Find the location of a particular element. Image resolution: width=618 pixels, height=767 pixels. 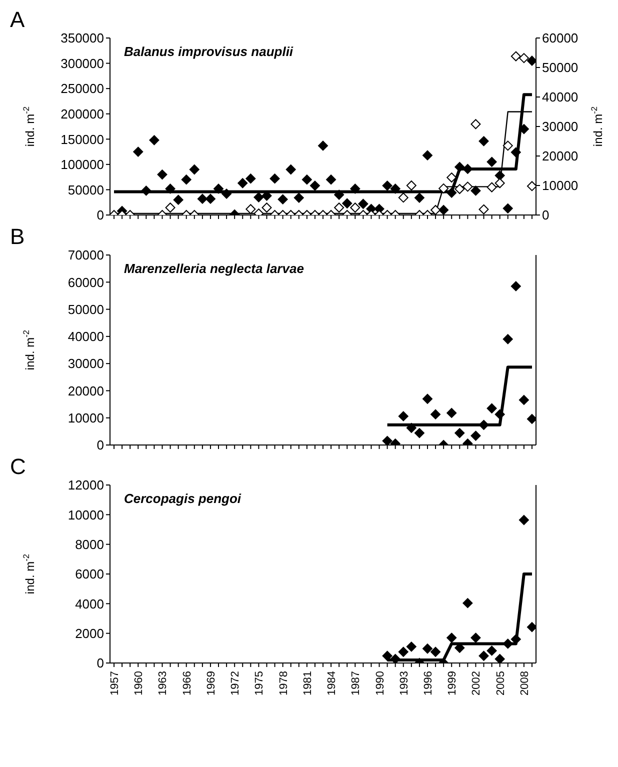

y-tick-label: 20000 is located at coordinates (86, 390).